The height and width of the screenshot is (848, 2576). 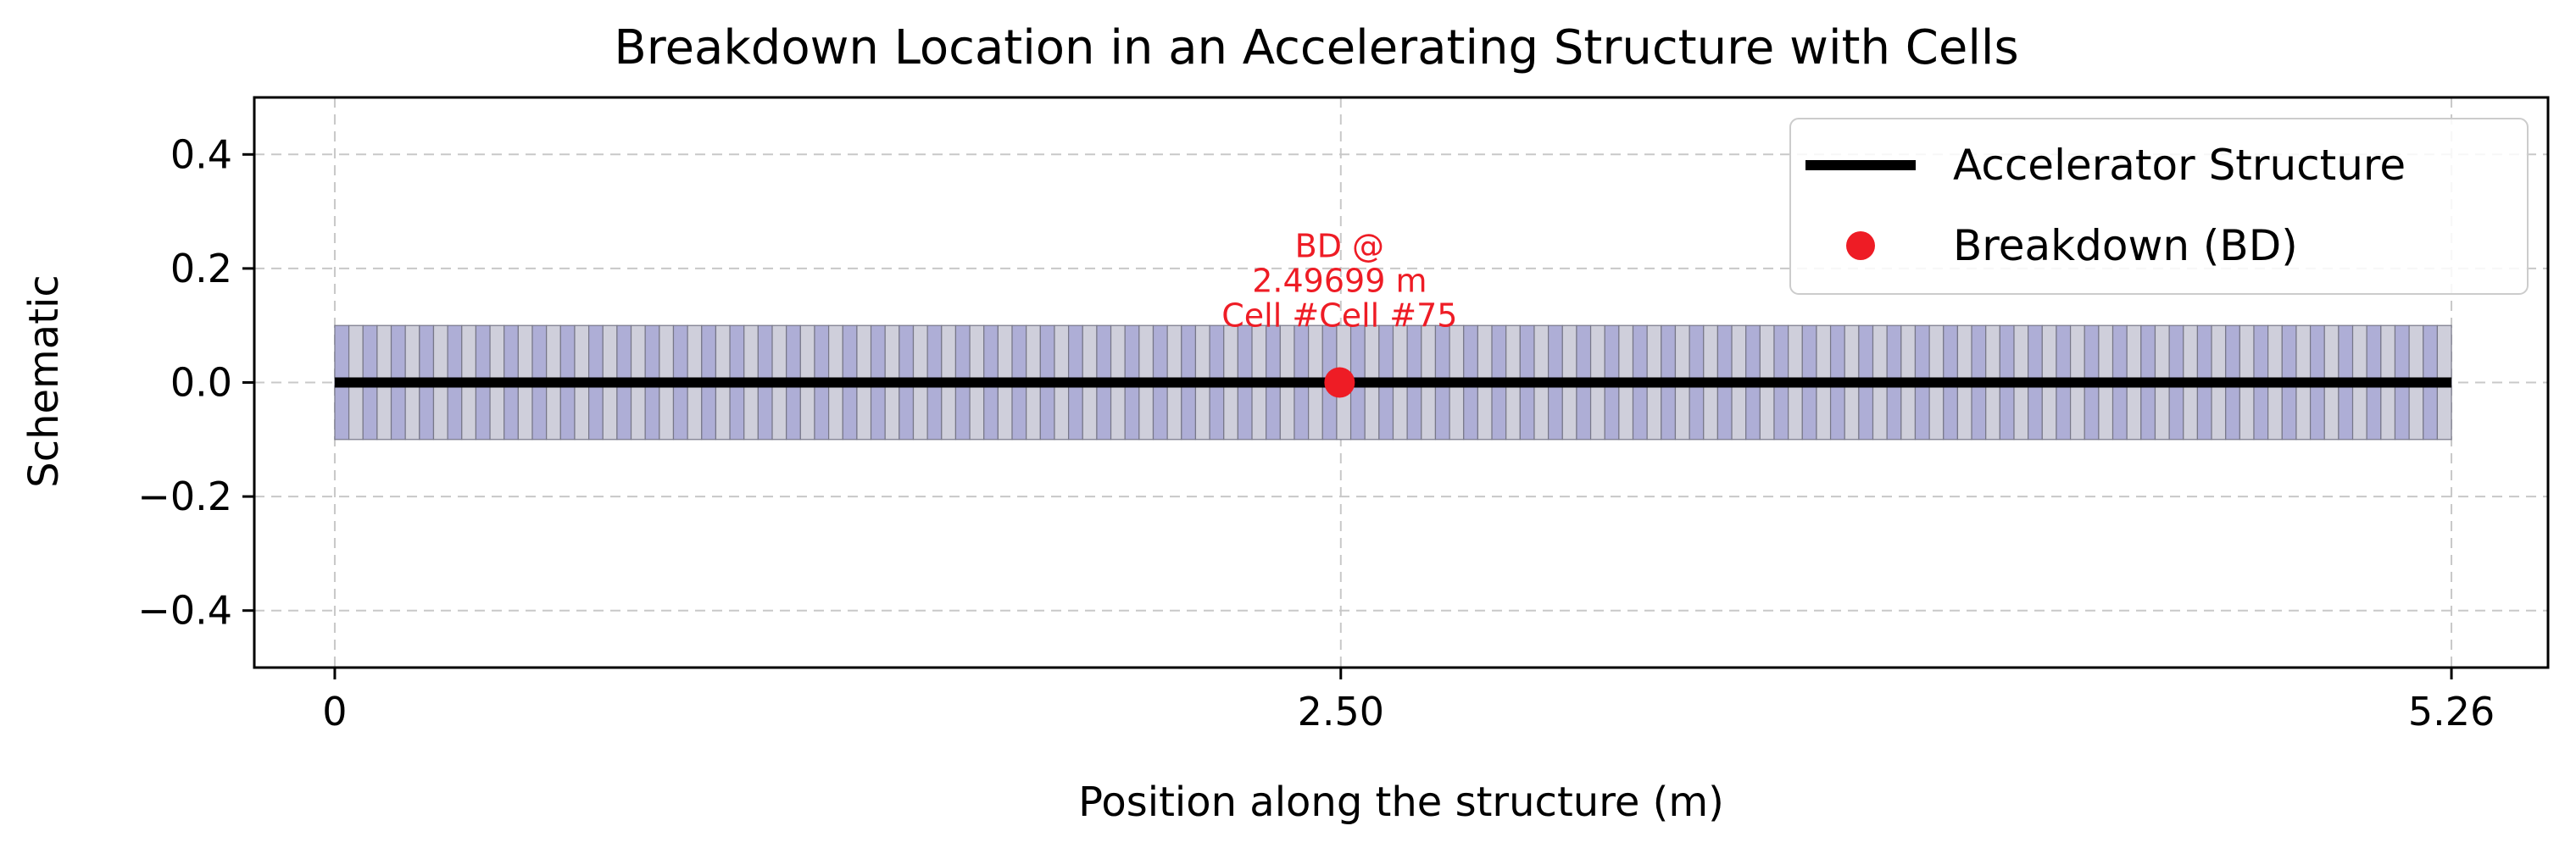 I want to click on x-tick-label-1: 2.50, so click(x=1341, y=711).